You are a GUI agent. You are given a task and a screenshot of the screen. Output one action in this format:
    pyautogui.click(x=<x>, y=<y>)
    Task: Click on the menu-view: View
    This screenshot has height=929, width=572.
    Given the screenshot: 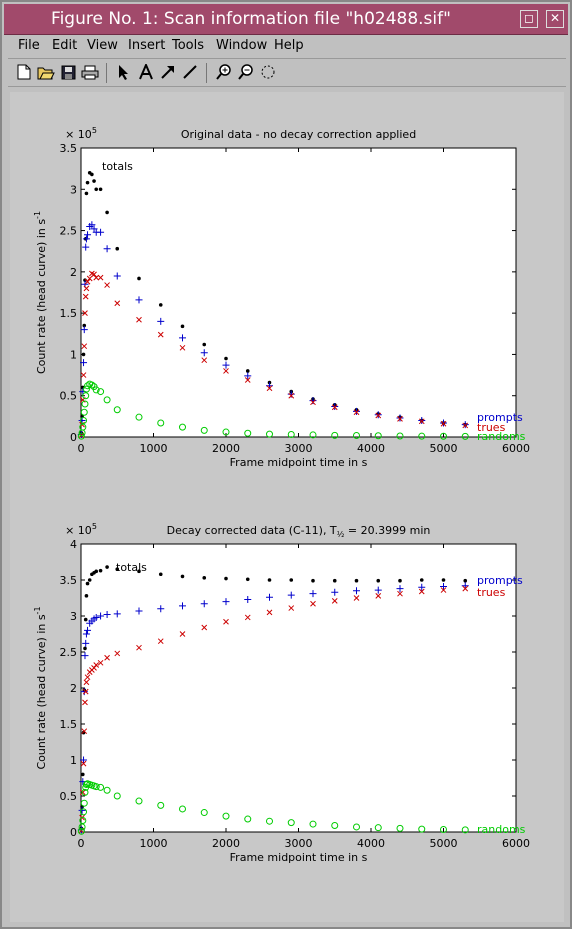 What is the action you would take?
    pyautogui.click(x=102, y=45)
    